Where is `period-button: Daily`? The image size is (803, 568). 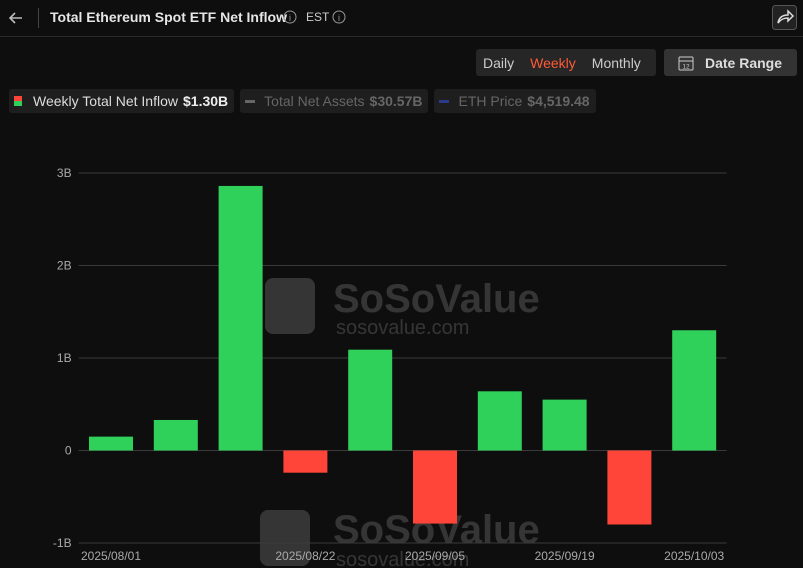 period-button: Daily is located at coordinates (499, 63).